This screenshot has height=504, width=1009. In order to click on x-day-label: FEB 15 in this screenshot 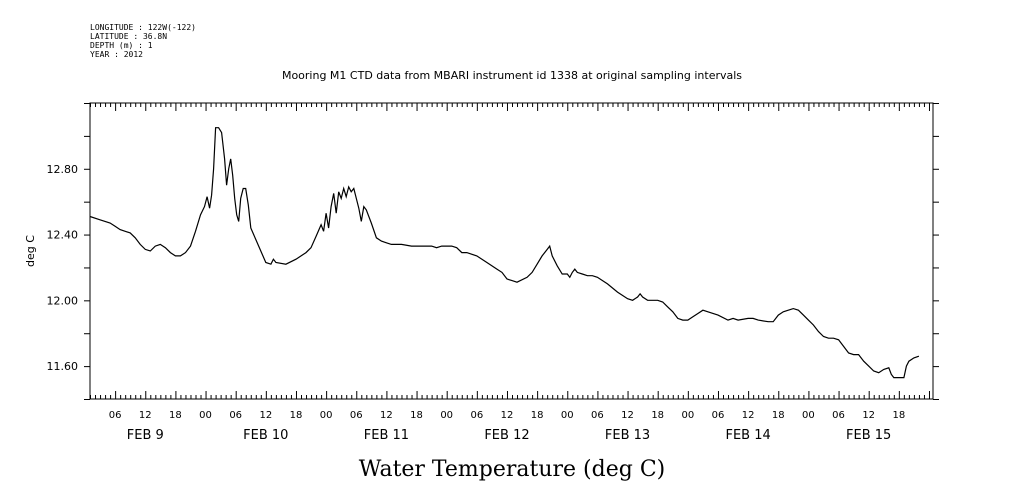, I will do `click(868, 435)`.